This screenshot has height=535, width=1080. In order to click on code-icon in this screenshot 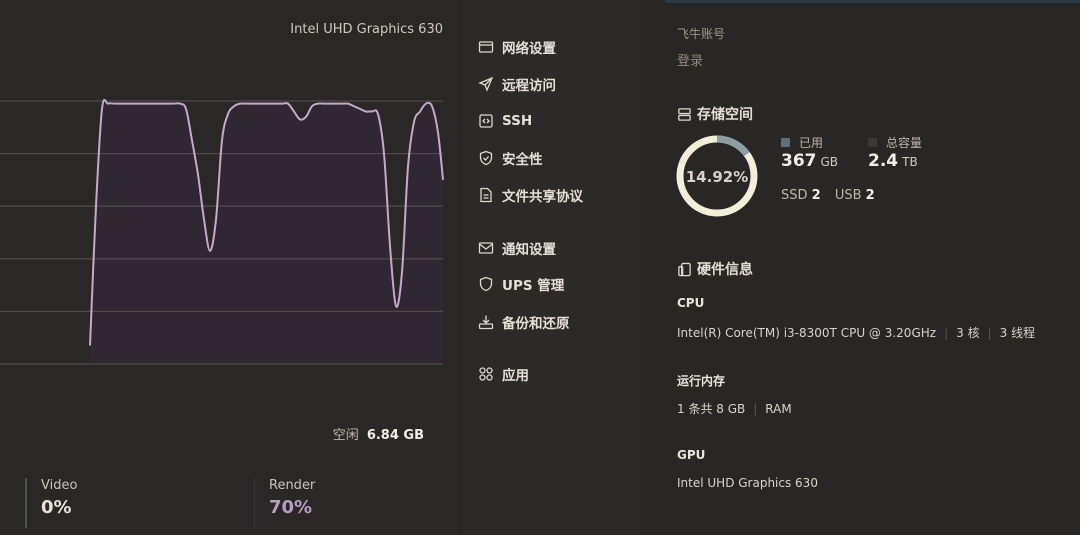, I will do `click(486, 121)`.